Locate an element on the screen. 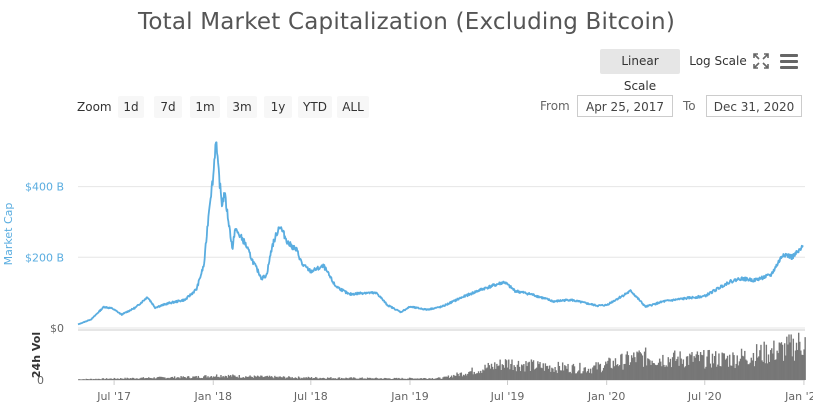 This screenshot has width=813, height=418. zoom-3m-button: 3m is located at coordinates (242, 107).